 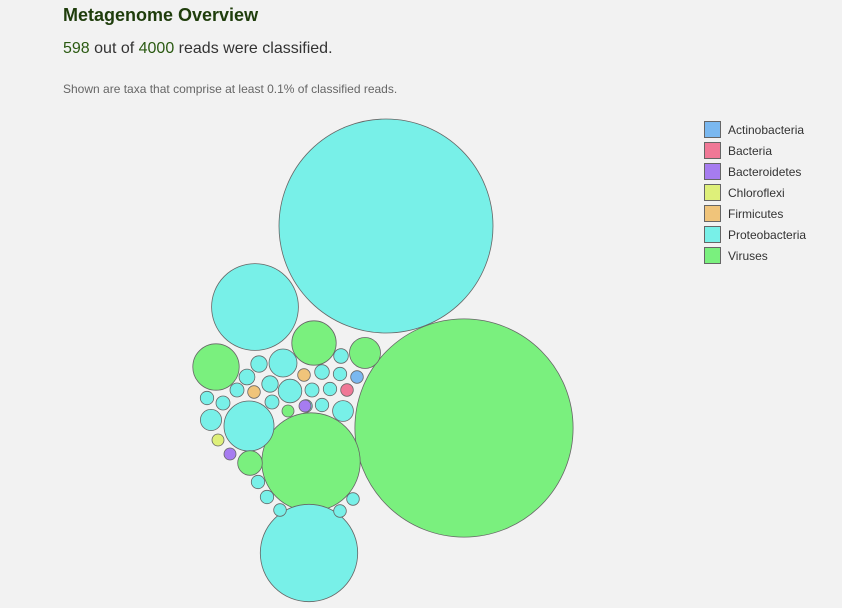 I want to click on classification-summary: 598 out of 4000 reads were classified., so click(x=198, y=49).